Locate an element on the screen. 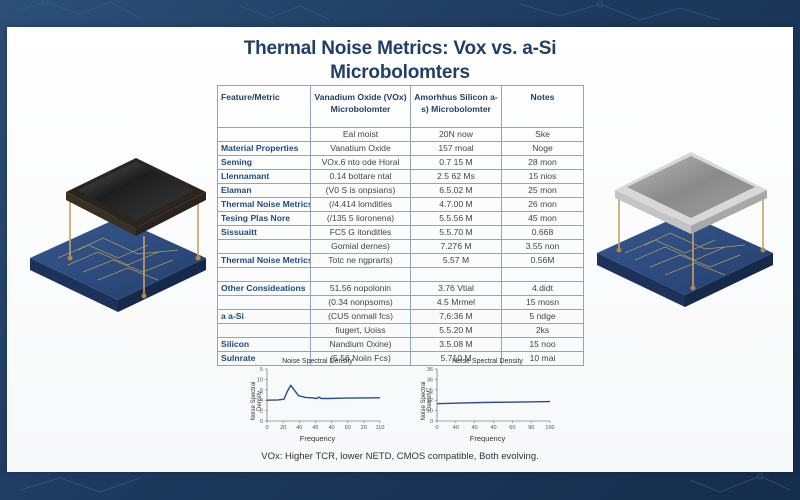 The image size is (800, 500). chart-xlabel: Frequency is located at coordinates (317, 438).